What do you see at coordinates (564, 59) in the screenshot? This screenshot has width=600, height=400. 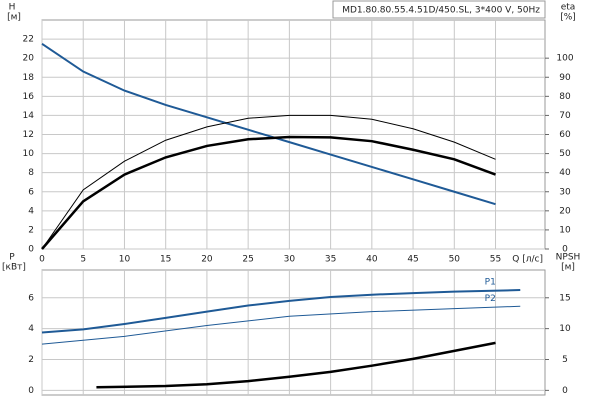 I see `y2-tick-label: 100` at bounding box center [564, 59].